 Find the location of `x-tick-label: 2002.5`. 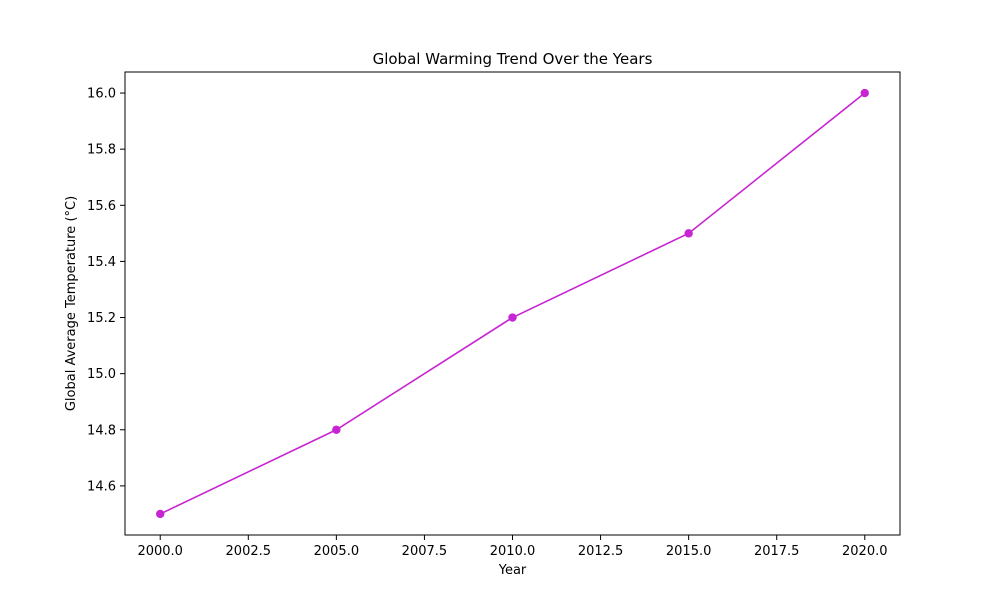

x-tick-label: 2002.5 is located at coordinates (249, 551).